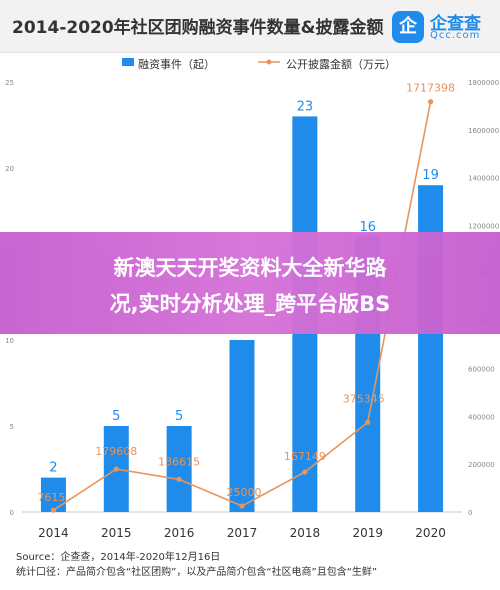 The width and height of the screenshot is (500, 590). Describe the element at coordinates (305, 472) in the screenshot. I see `amount-point-2018` at that location.